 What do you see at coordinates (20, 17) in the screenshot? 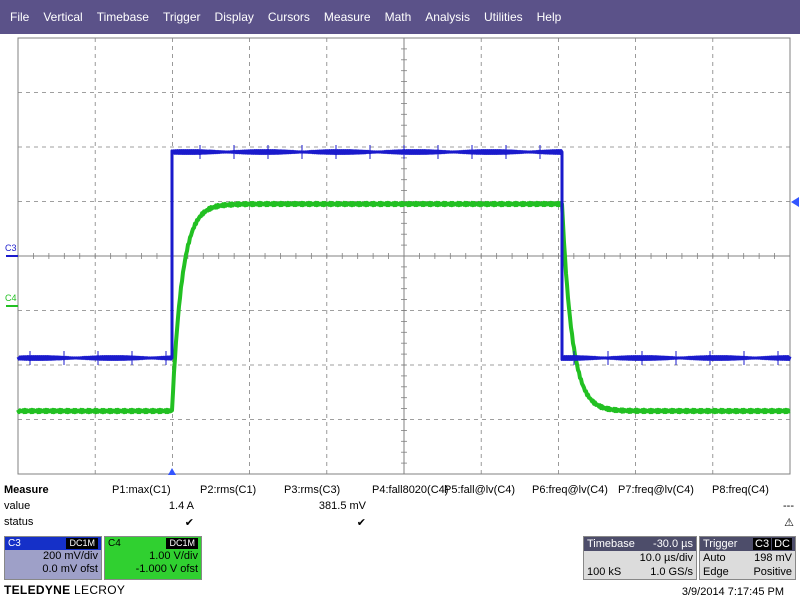
I see `menu-file: File` at bounding box center [20, 17].